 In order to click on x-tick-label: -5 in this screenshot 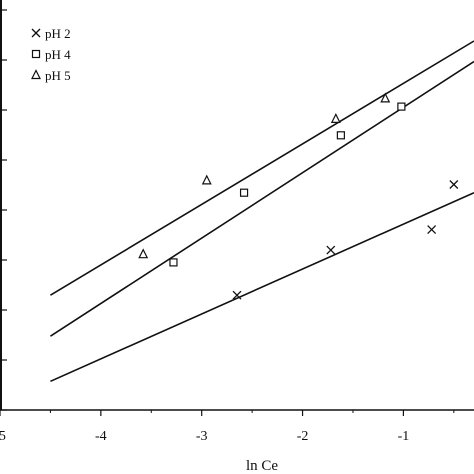, I will do `click(3, 436)`.